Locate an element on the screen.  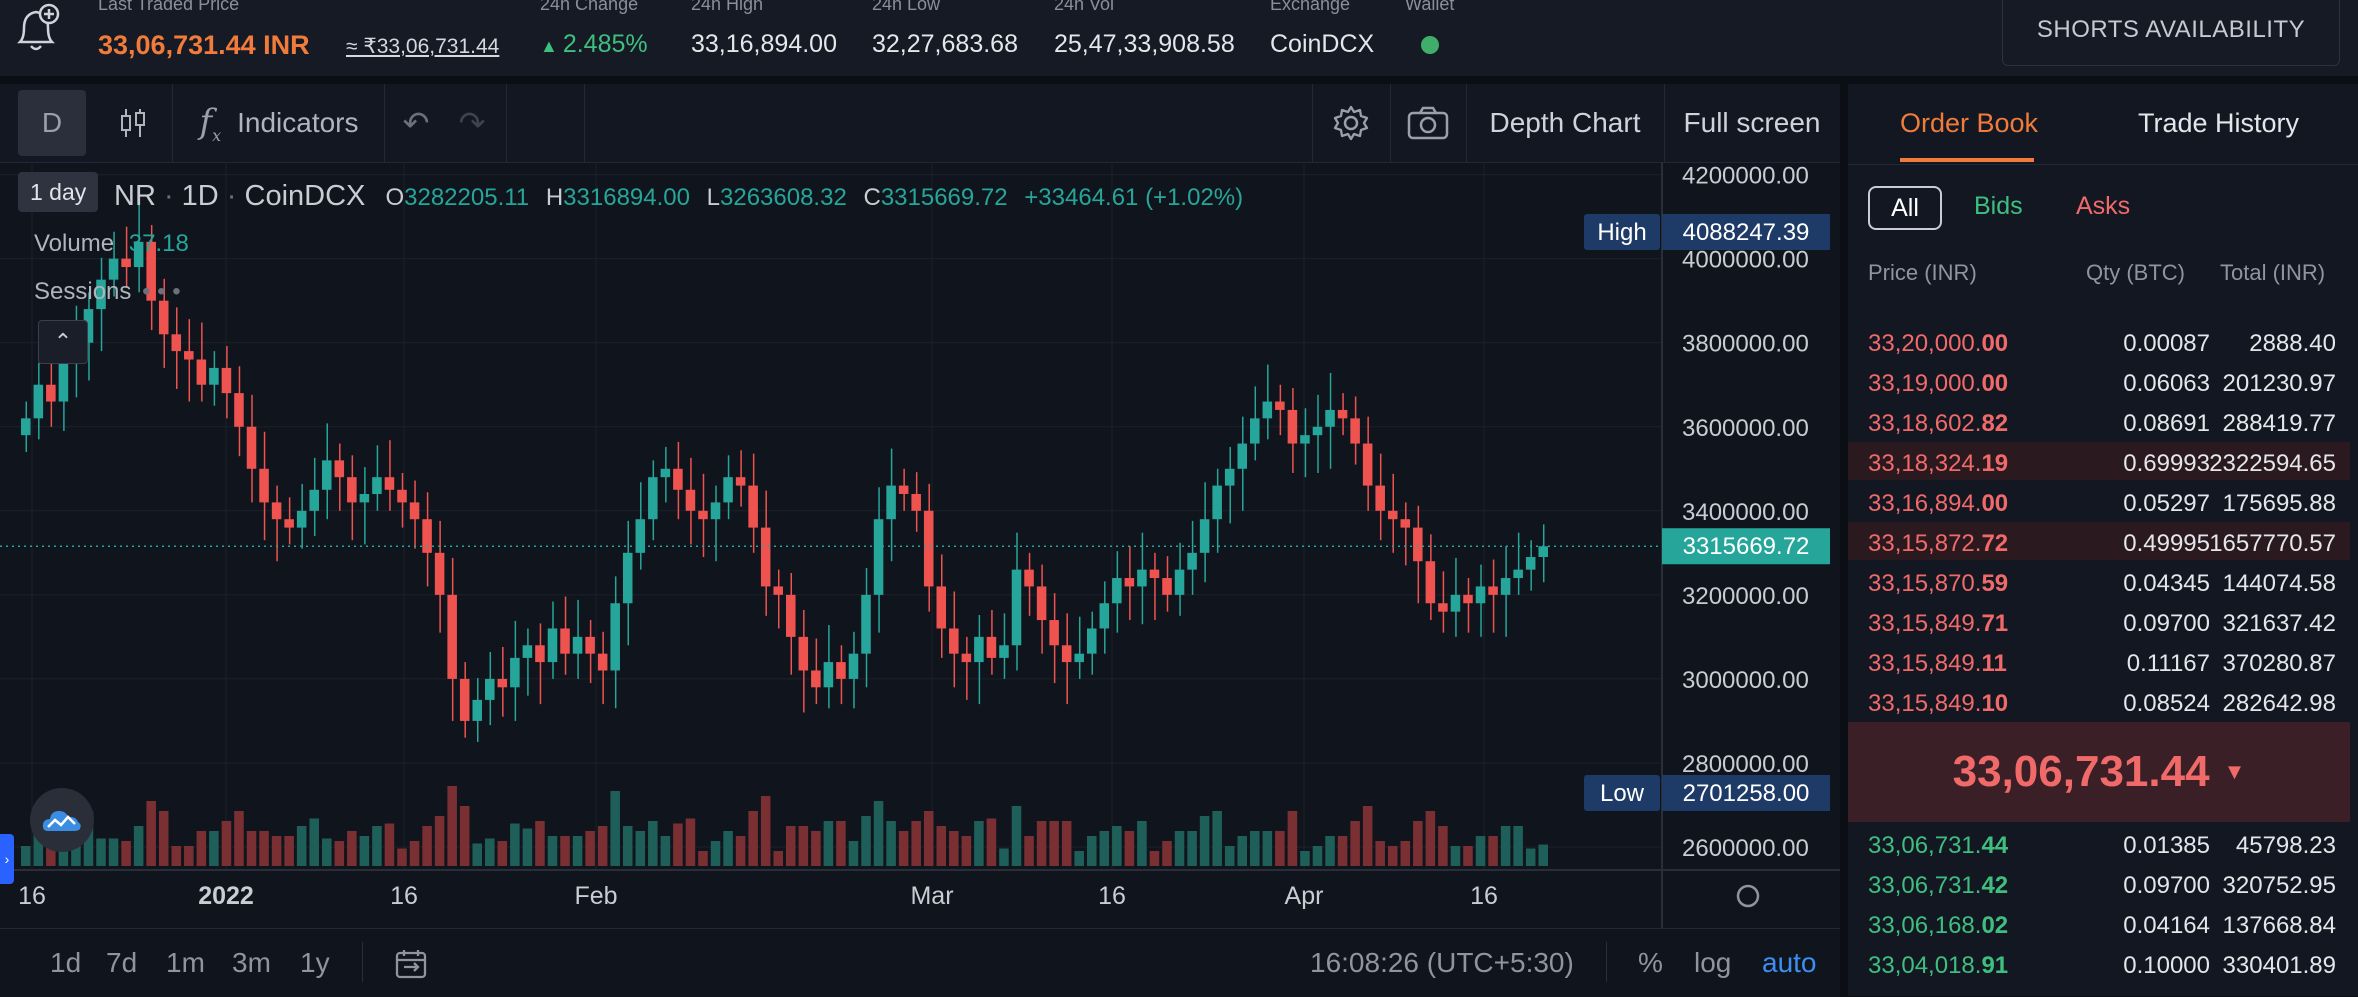
filter-all-button: All is located at coordinates (1905, 208).